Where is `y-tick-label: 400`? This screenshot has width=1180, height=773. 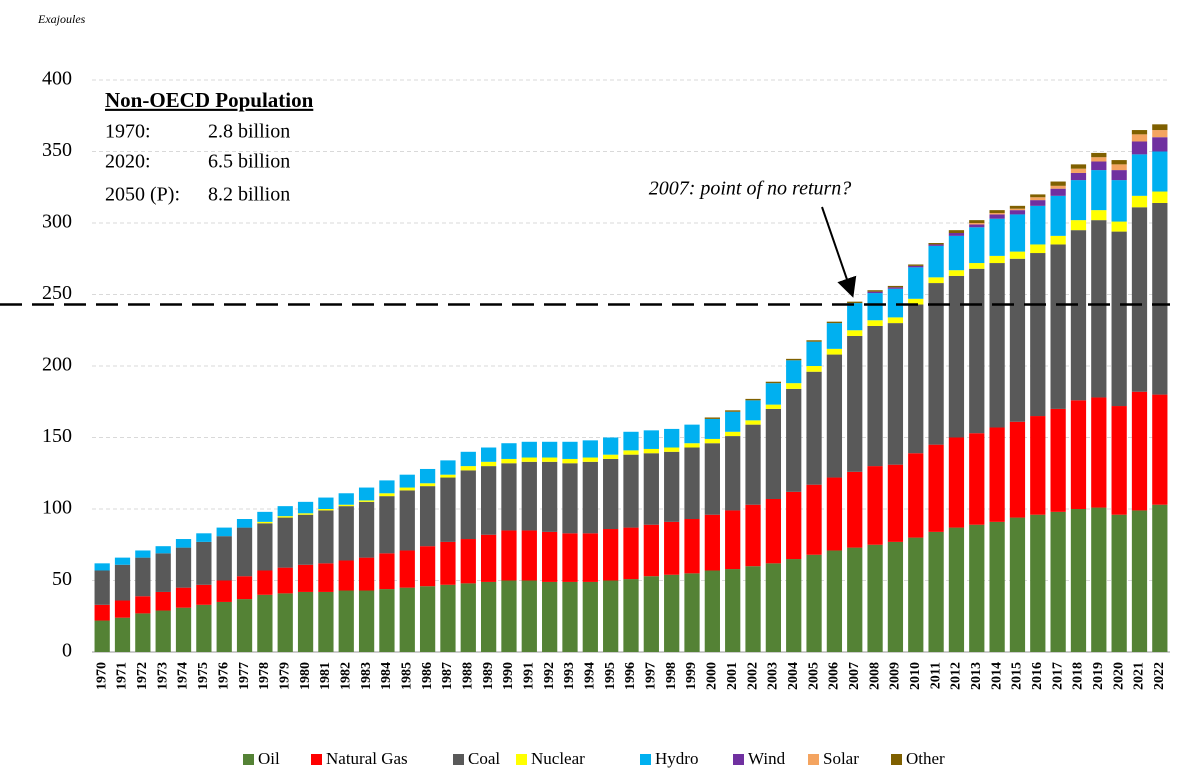
y-tick-label: 400 is located at coordinates (57, 79).